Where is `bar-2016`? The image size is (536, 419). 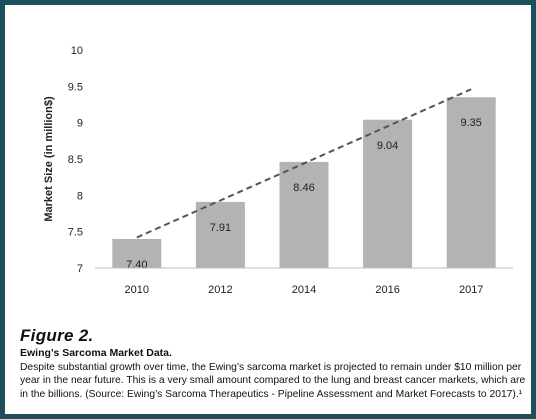
bar-2016 is located at coordinates (388, 193).